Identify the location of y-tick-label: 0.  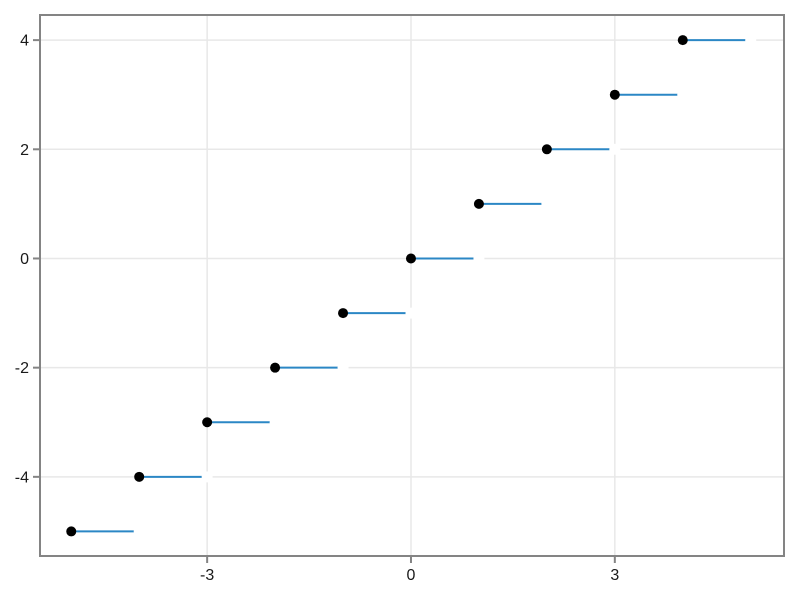
(24, 259).